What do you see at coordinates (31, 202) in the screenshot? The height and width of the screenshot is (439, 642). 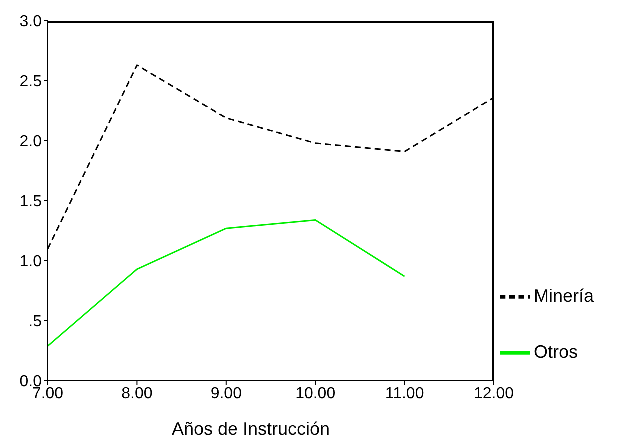 I see `y-tick-label: 1.5` at bounding box center [31, 202].